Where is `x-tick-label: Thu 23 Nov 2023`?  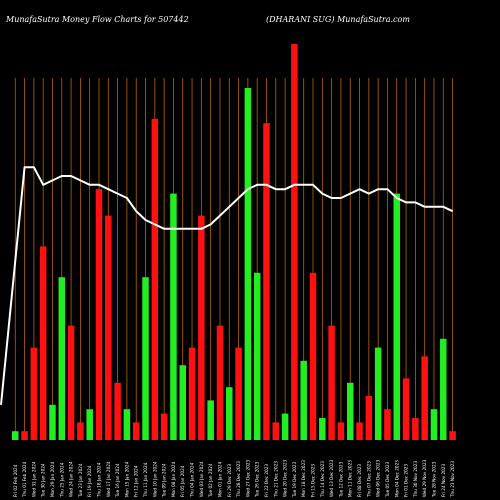 x-tick-label: Thu 23 Nov 2023 is located at coordinates (452, 479).